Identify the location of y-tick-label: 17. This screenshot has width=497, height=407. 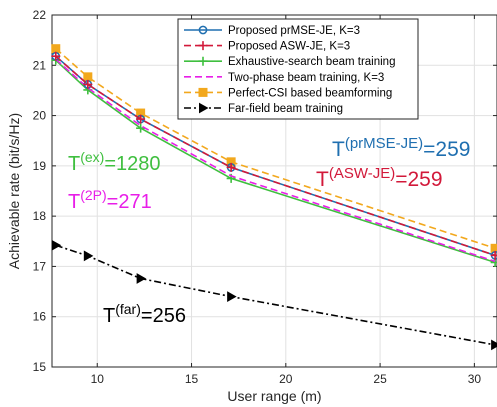
(40, 266).